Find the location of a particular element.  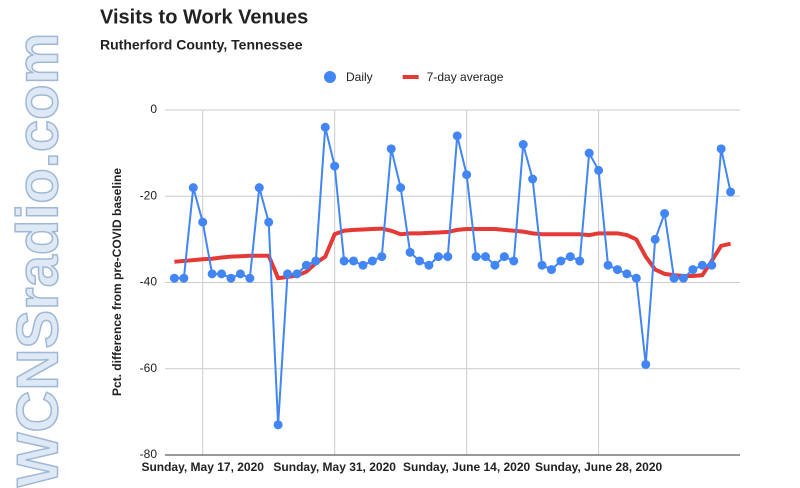

legend-label: 7-day average is located at coordinates (465, 77).